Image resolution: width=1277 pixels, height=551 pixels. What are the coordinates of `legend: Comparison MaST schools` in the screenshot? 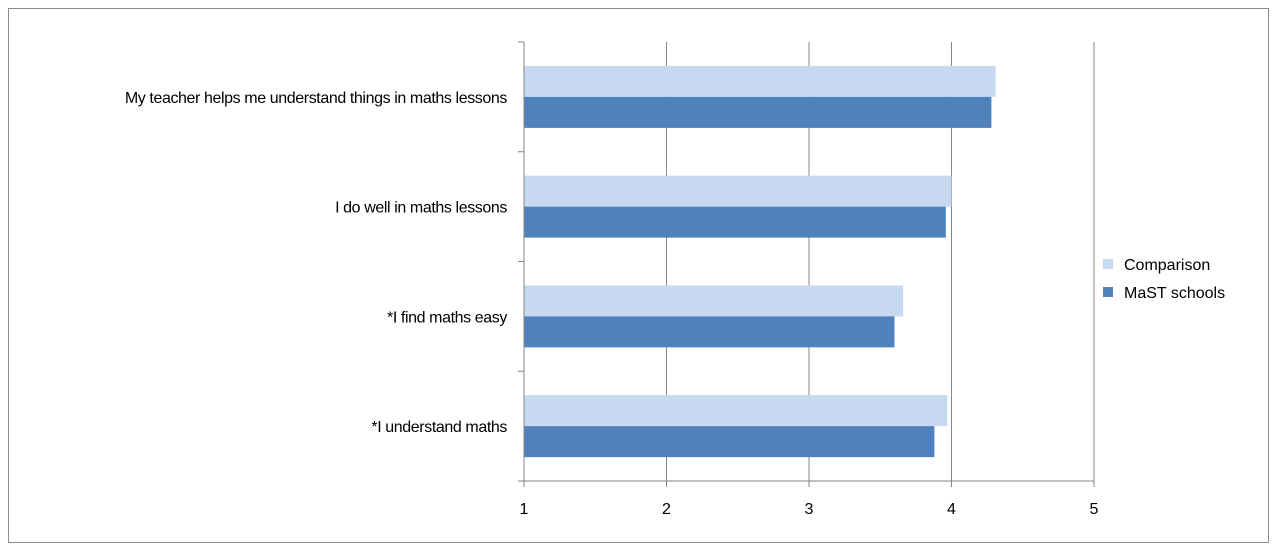 It's located at (1164, 279).